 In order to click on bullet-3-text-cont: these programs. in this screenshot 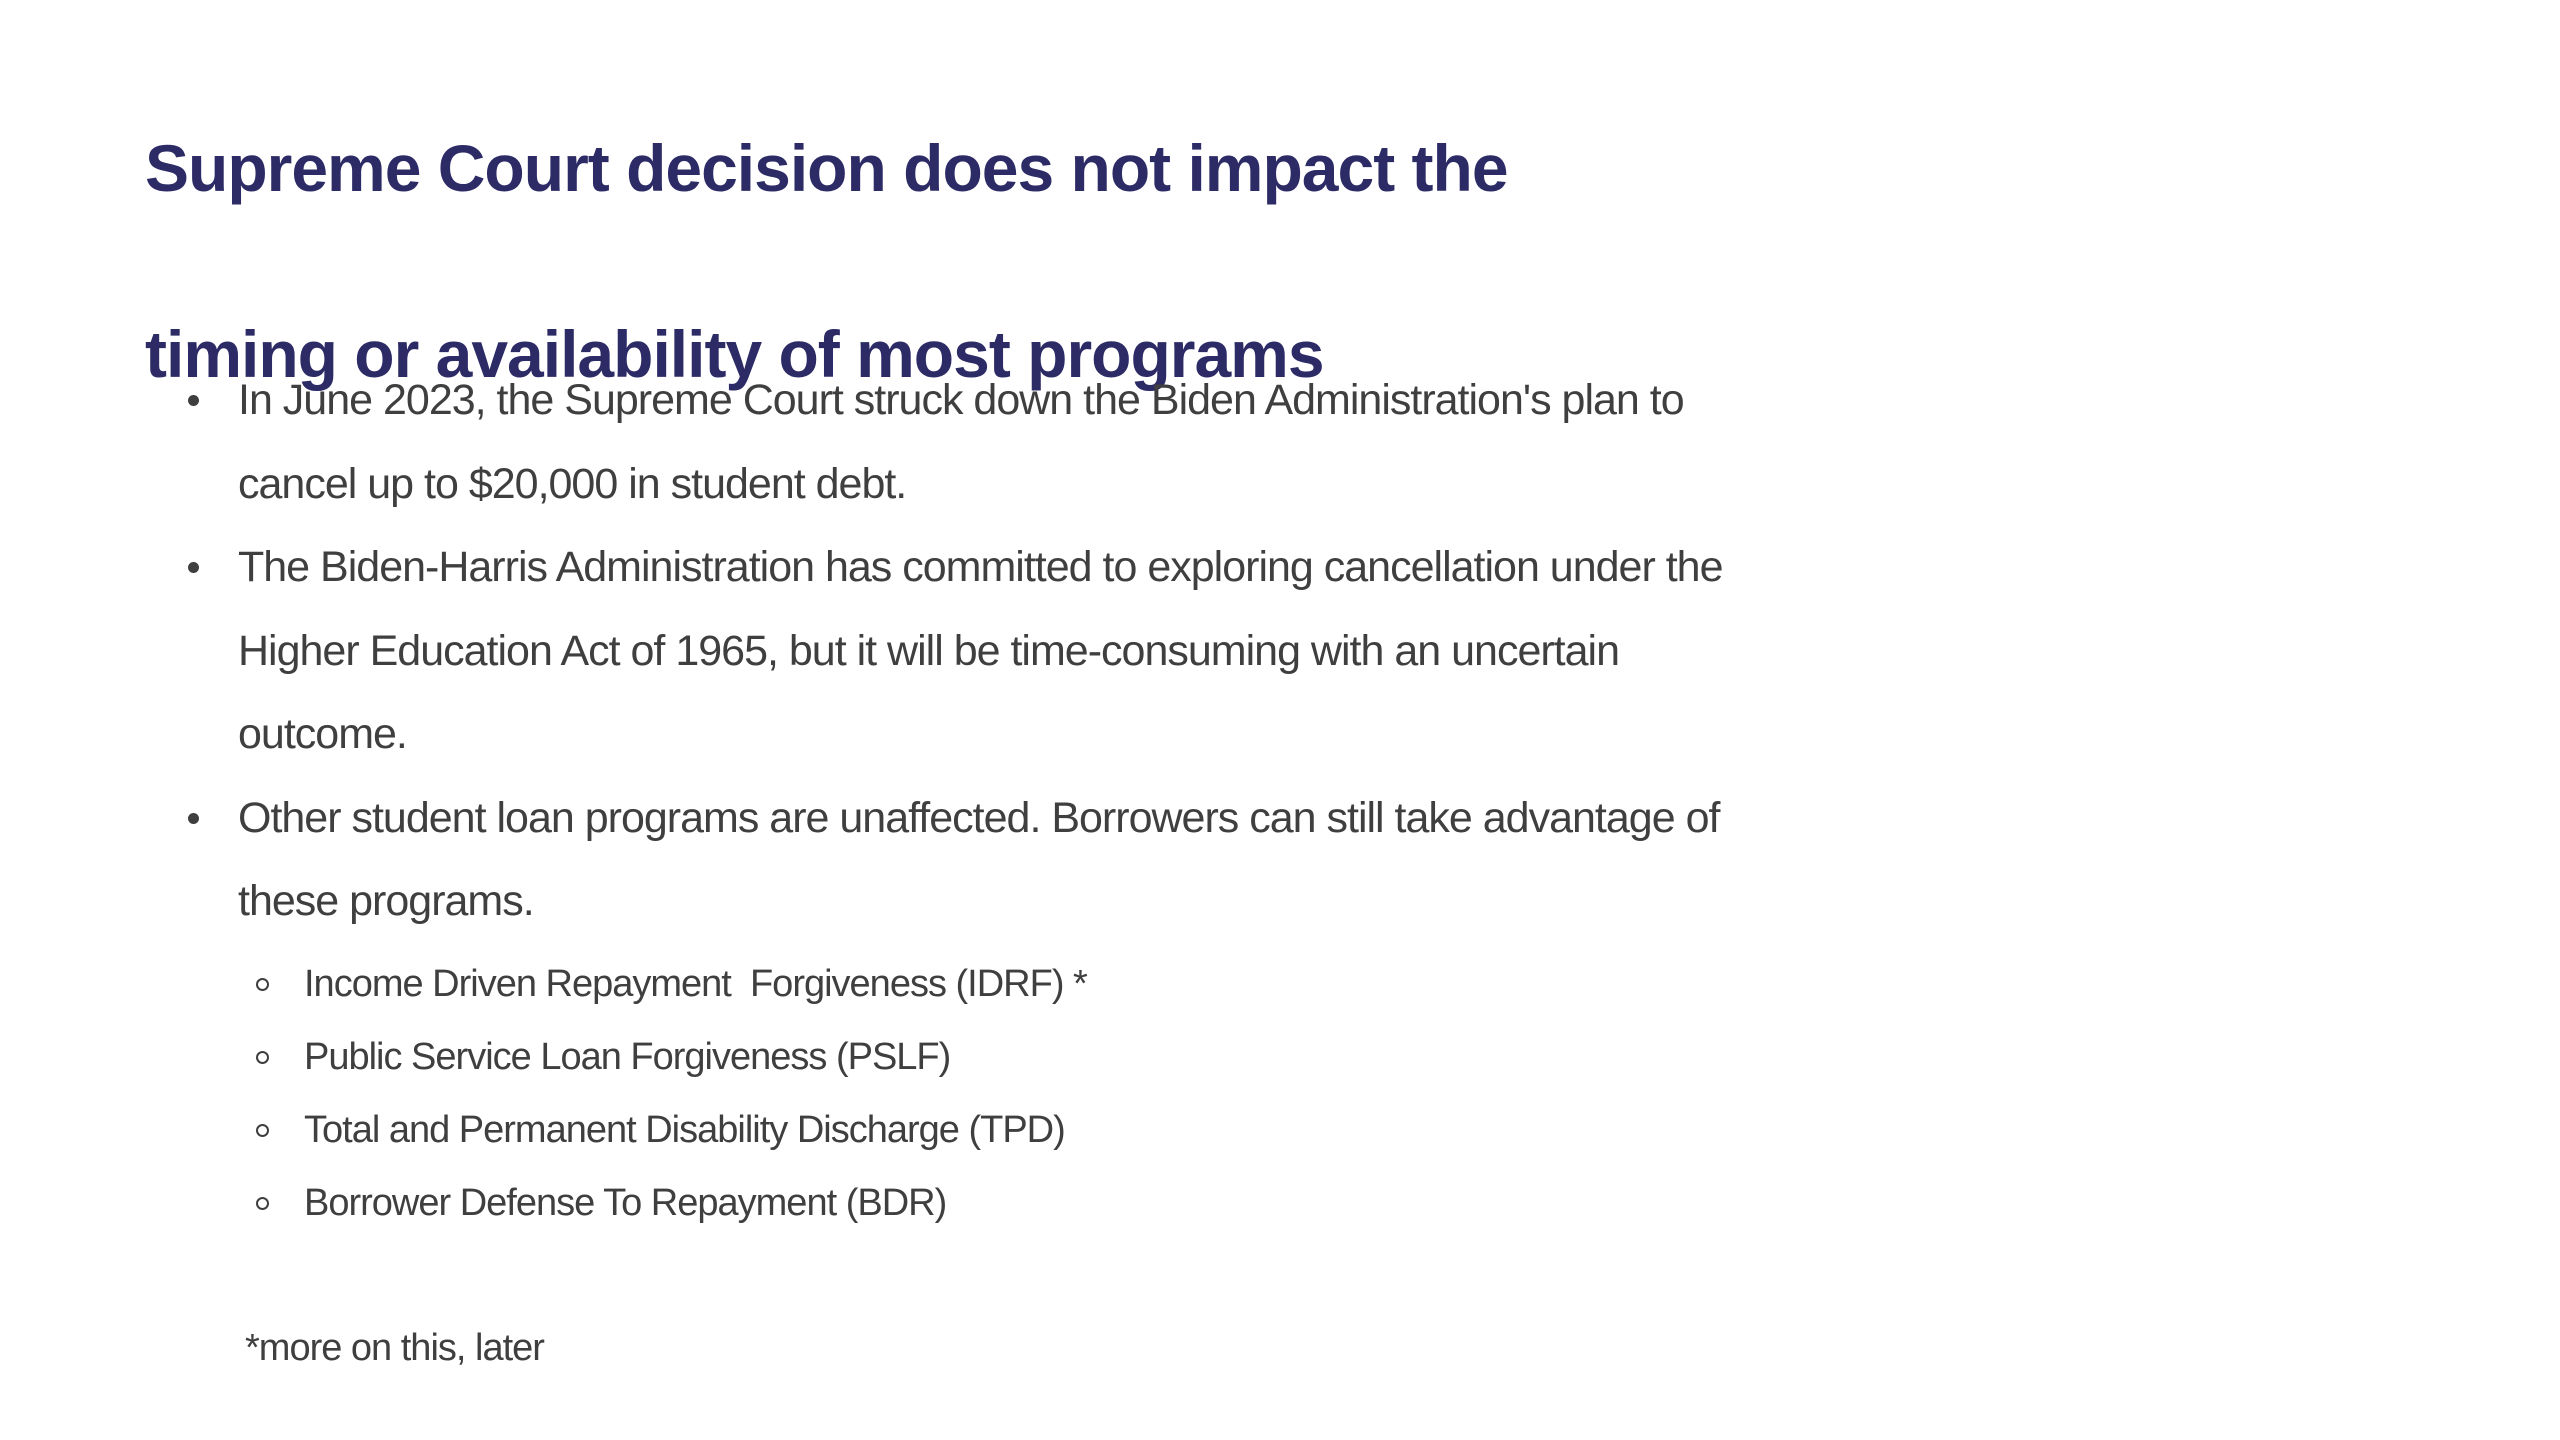, I will do `click(386, 900)`.